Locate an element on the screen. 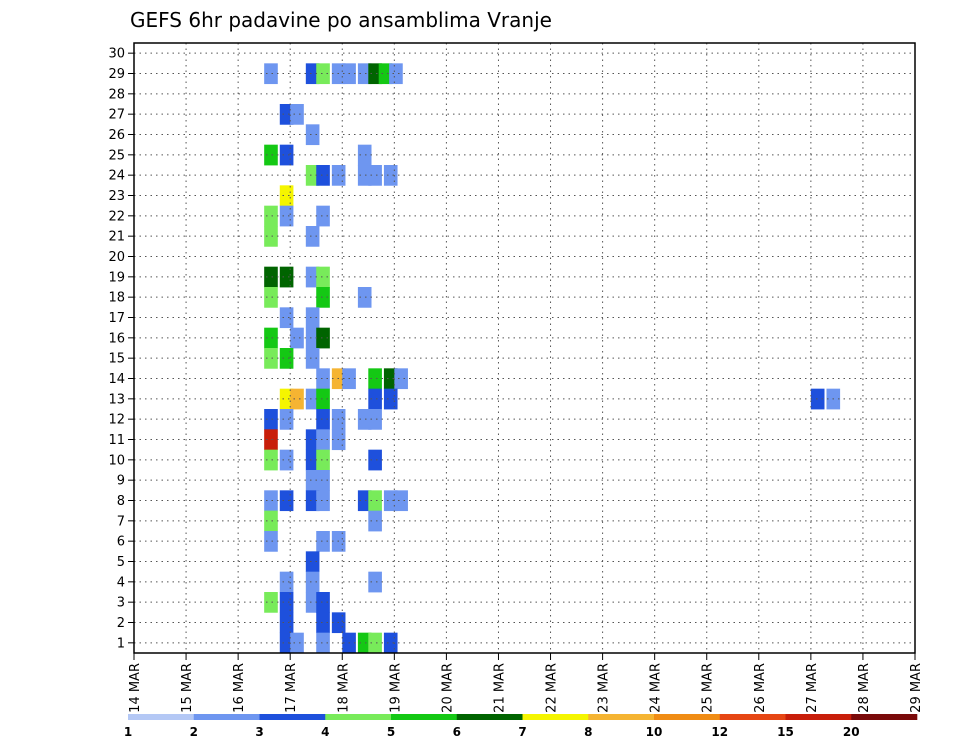 The image size is (960, 746). x-tick-label: 16 MAR is located at coordinates (239, 688).